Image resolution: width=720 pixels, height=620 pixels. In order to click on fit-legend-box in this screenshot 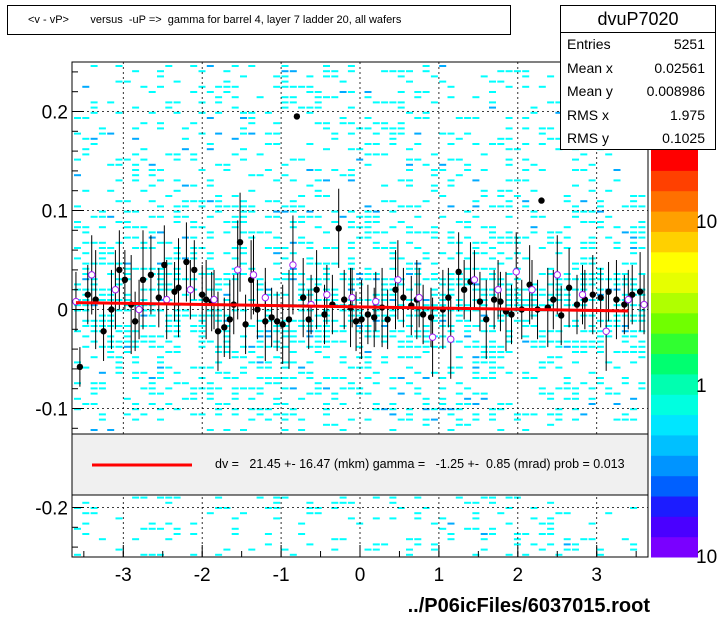, I will do `click(360, 464)`.